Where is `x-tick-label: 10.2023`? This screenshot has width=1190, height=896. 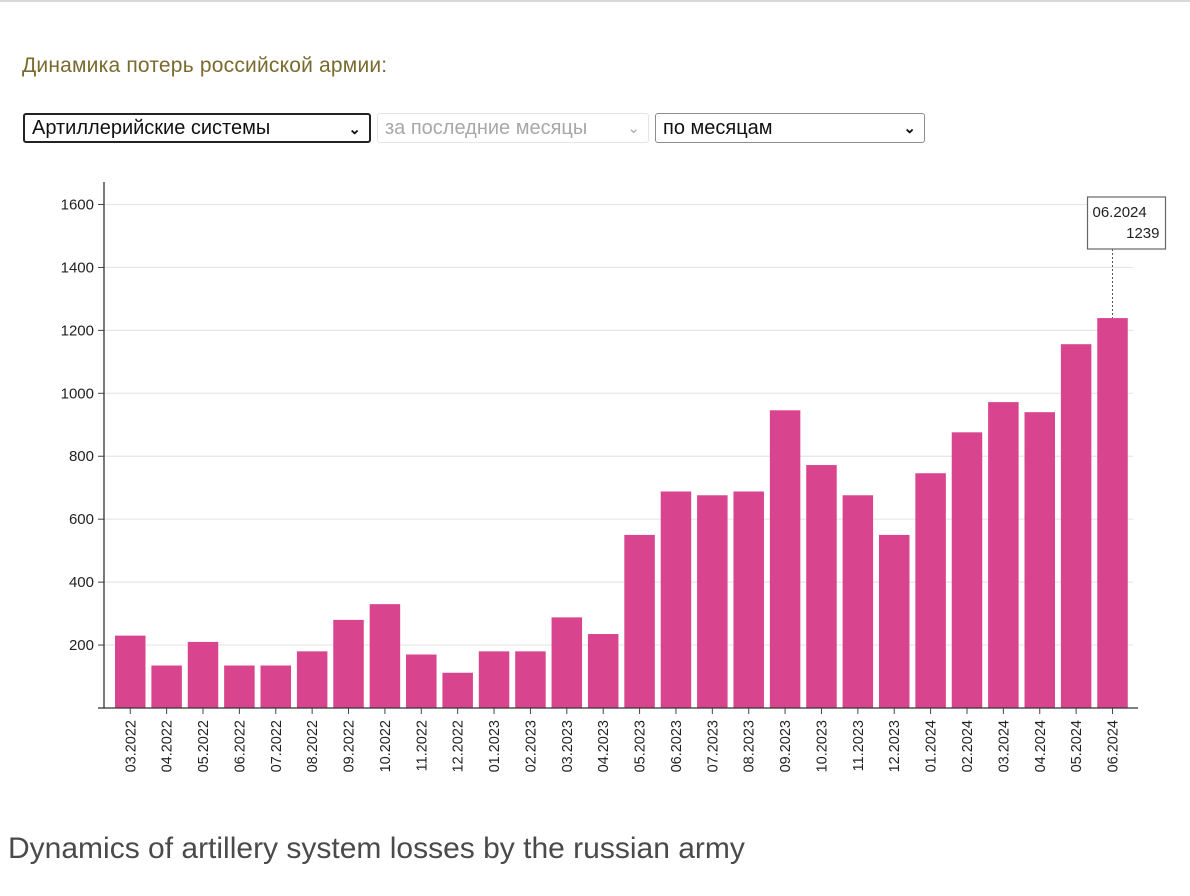 x-tick-label: 10.2023 is located at coordinates (822, 746).